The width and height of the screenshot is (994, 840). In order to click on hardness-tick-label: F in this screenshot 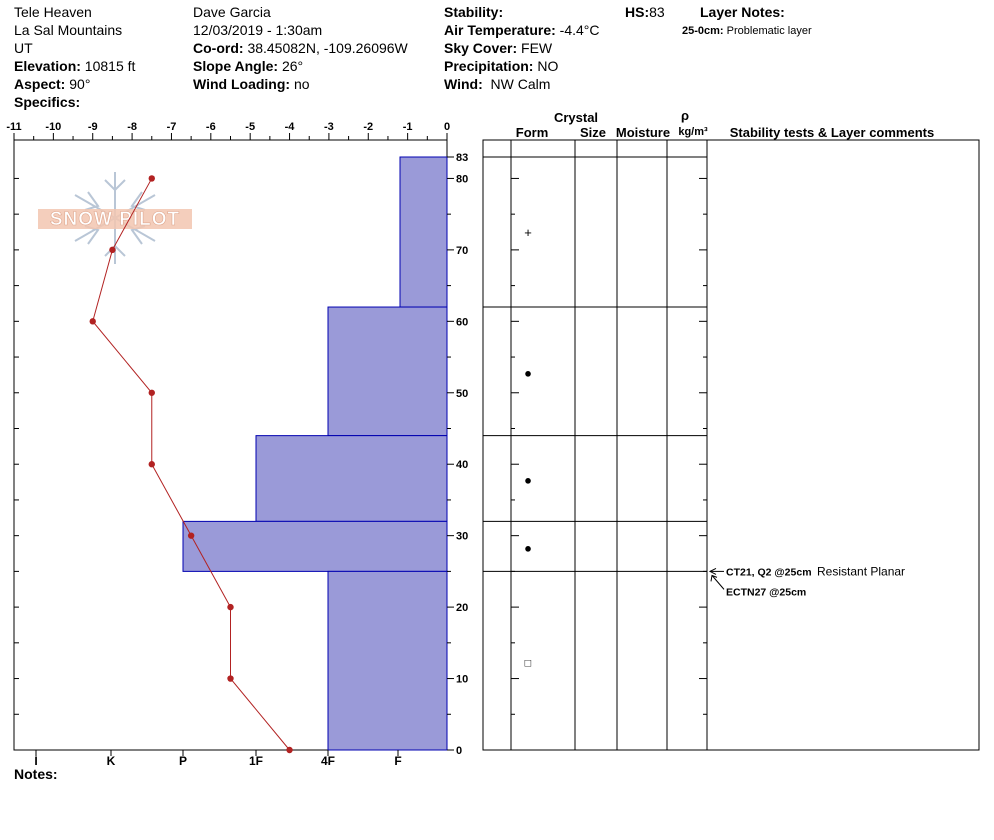, I will do `click(397, 761)`.